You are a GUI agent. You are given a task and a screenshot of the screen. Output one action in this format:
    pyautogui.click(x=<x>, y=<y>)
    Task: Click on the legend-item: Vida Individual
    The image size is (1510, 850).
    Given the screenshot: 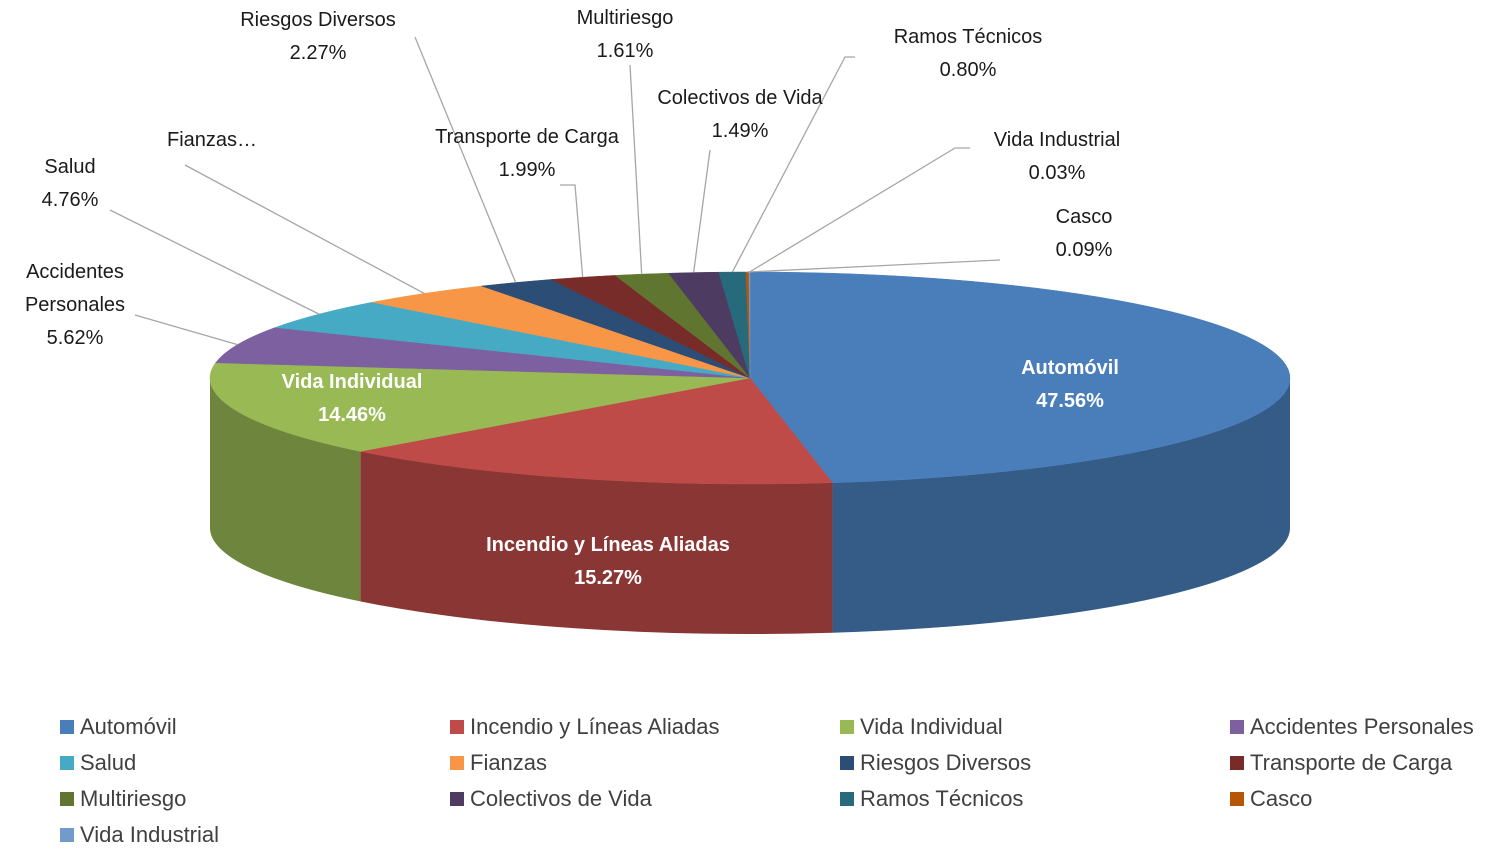 What is the action you would take?
    pyautogui.click(x=921, y=727)
    